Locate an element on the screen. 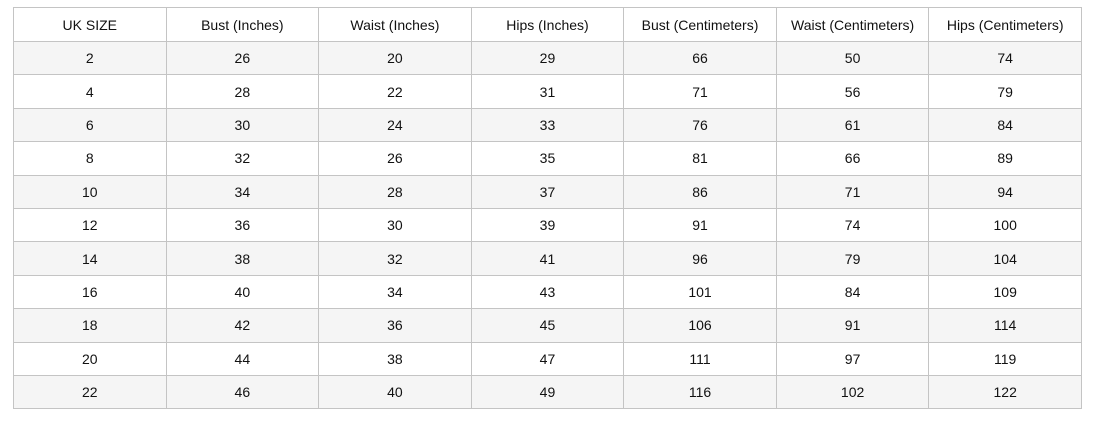  column-header: UK SIZE is located at coordinates (90, 24).